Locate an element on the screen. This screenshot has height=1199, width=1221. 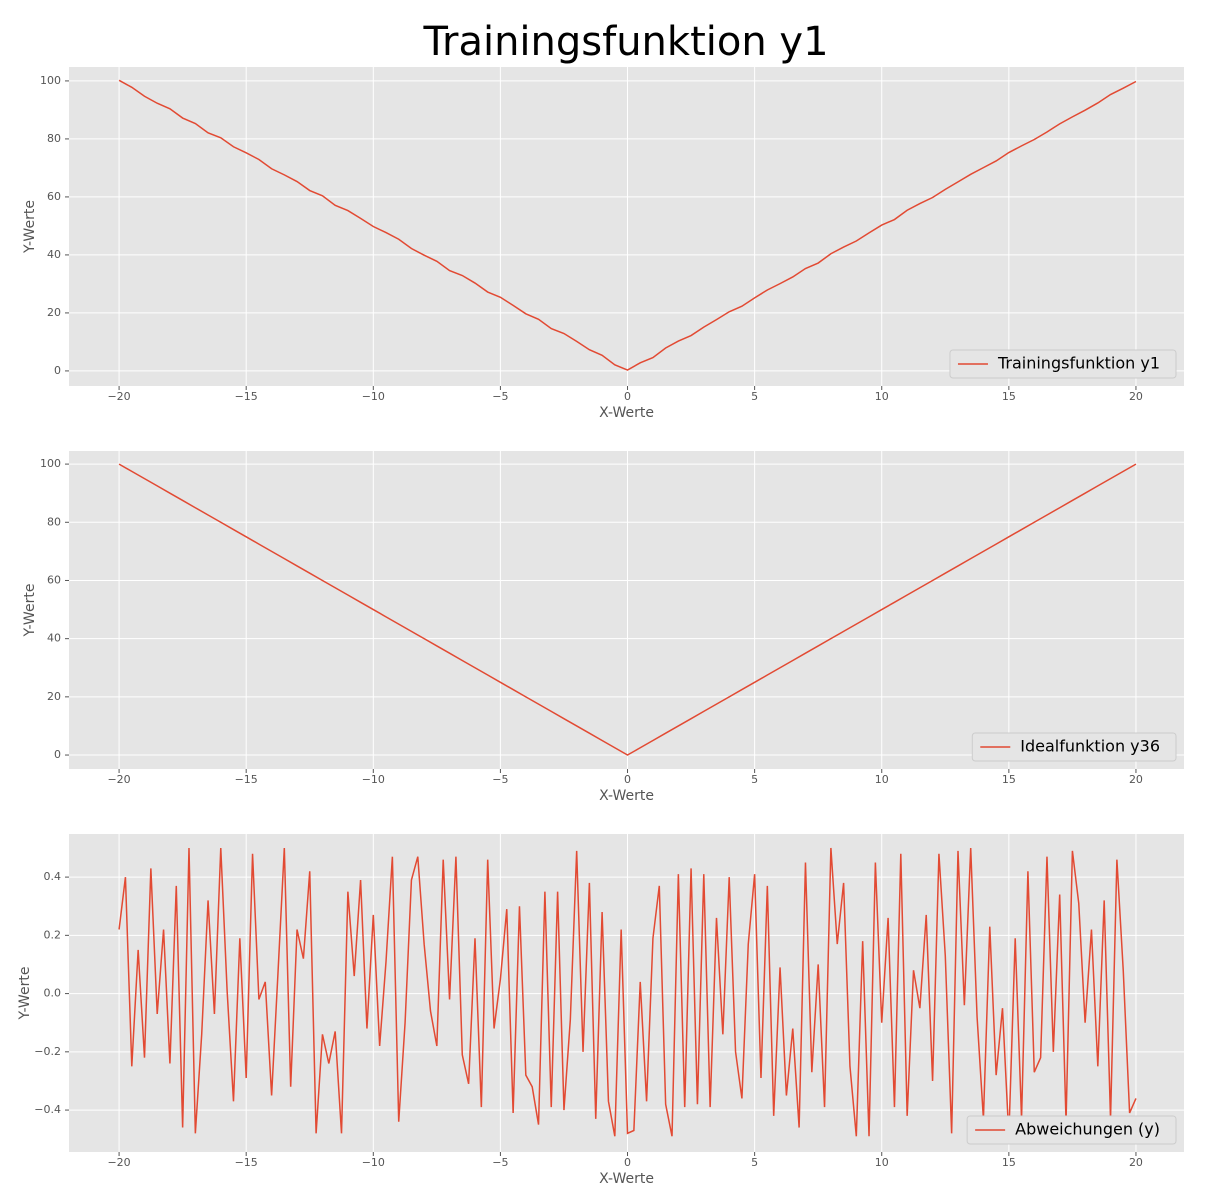
chart-title: Trainingsfunktion y1 is located at coordinates (625, 42).